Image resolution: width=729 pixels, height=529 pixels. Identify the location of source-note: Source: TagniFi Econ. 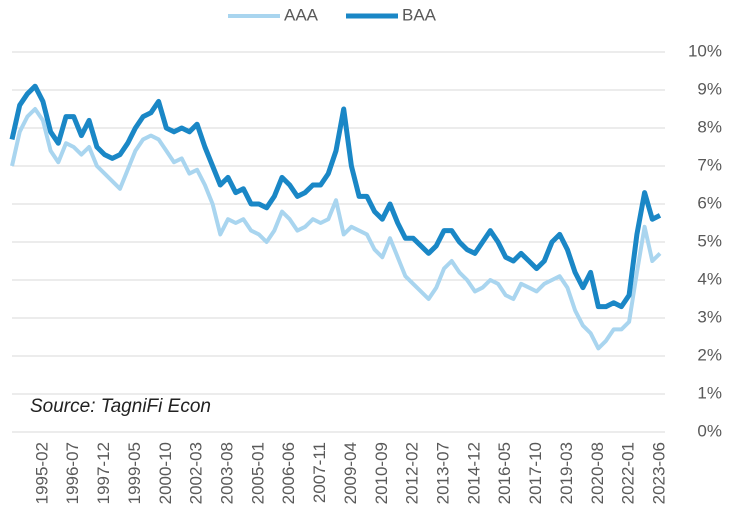
(120, 406).